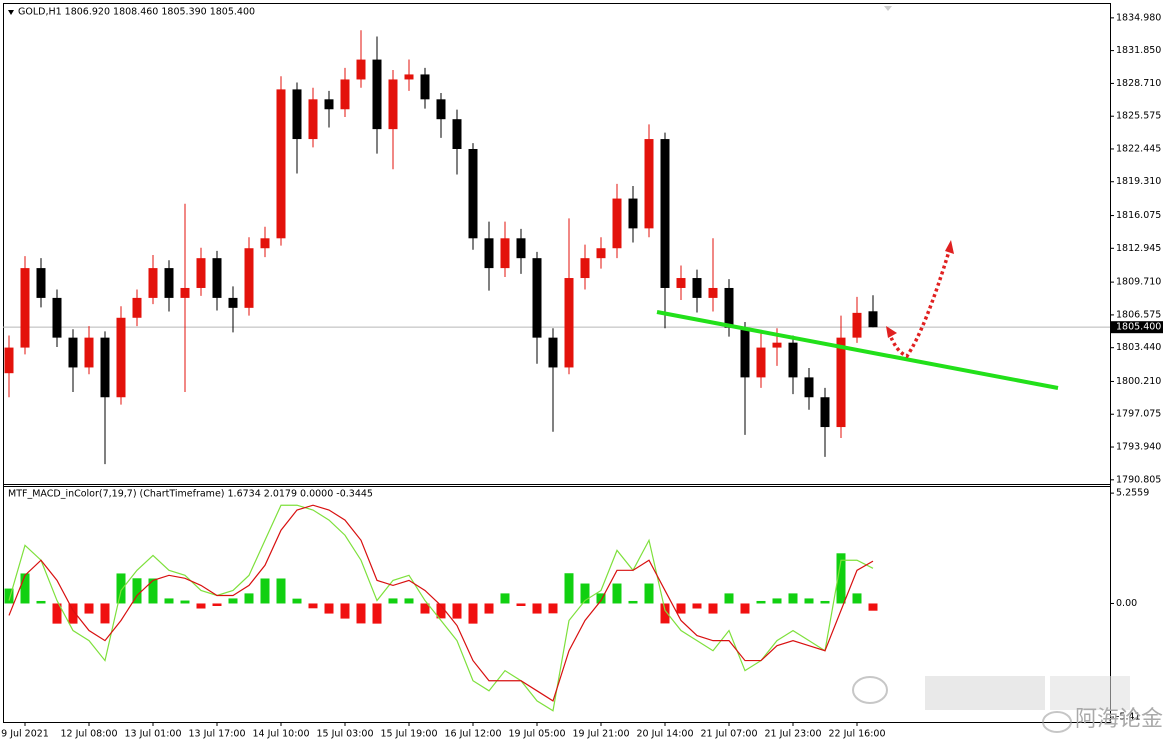 The height and width of the screenshot is (747, 1164). I want to click on scroll-marker, so click(888, 8).